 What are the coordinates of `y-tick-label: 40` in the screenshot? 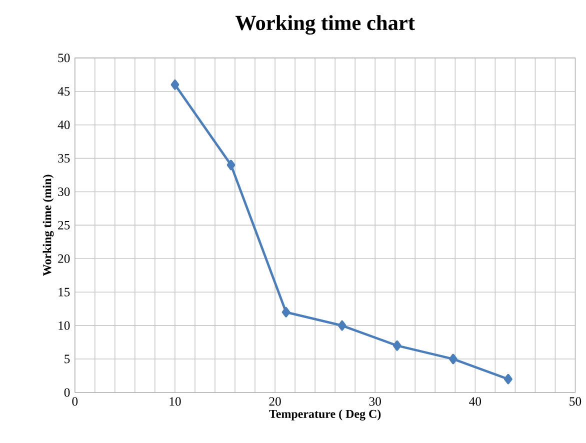 It's located at (64, 124).